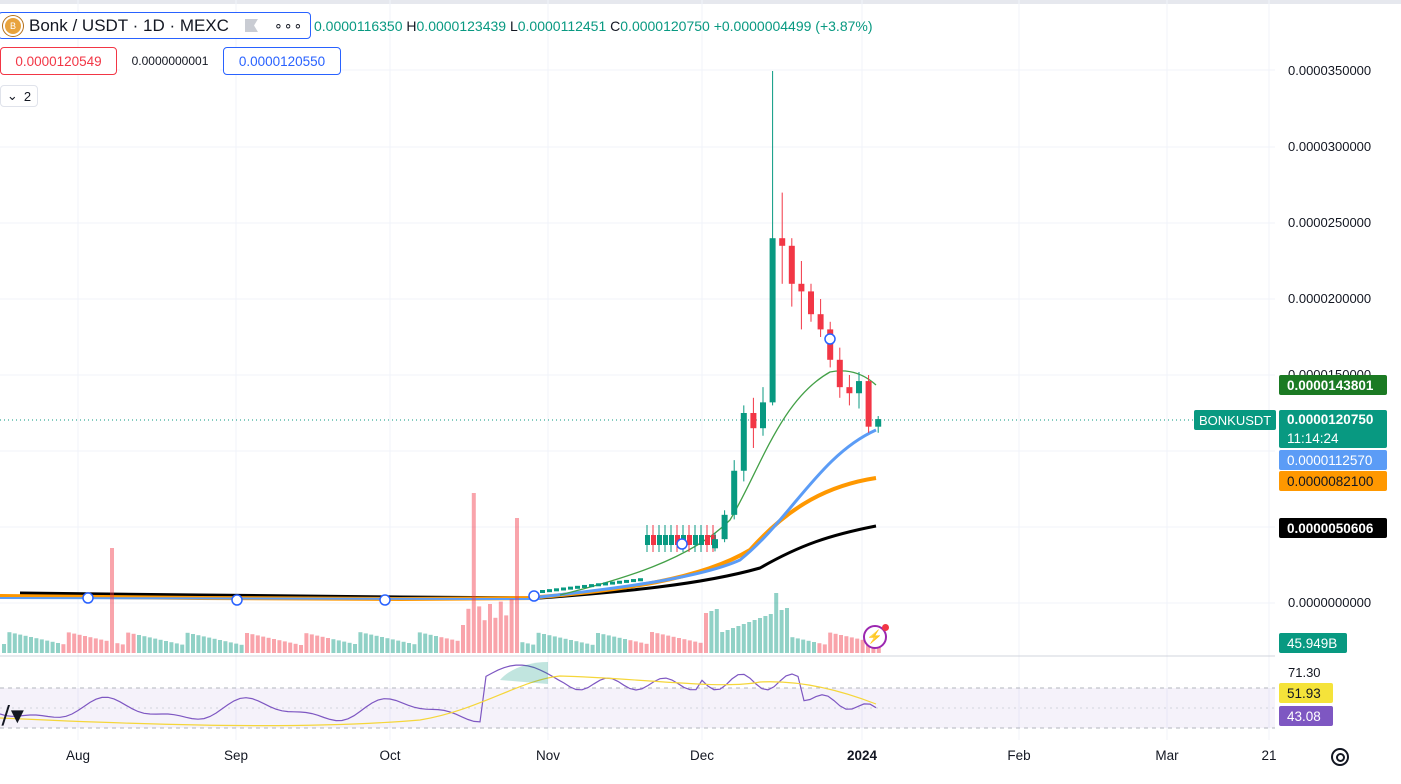 This screenshot has height=784, width=1401. Describe the element at coordinates (282, 61) in the screenshot. I see `buy-button: 0.0000120550` at that location.